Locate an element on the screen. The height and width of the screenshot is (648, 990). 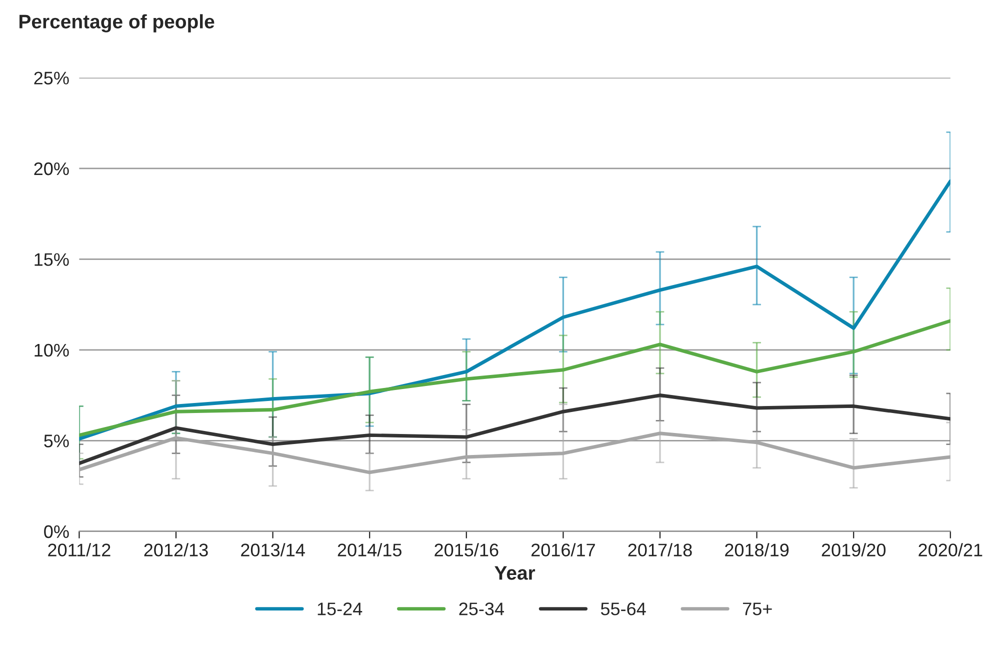
y-tick-label: 10% is located at coordinates (51, 350).